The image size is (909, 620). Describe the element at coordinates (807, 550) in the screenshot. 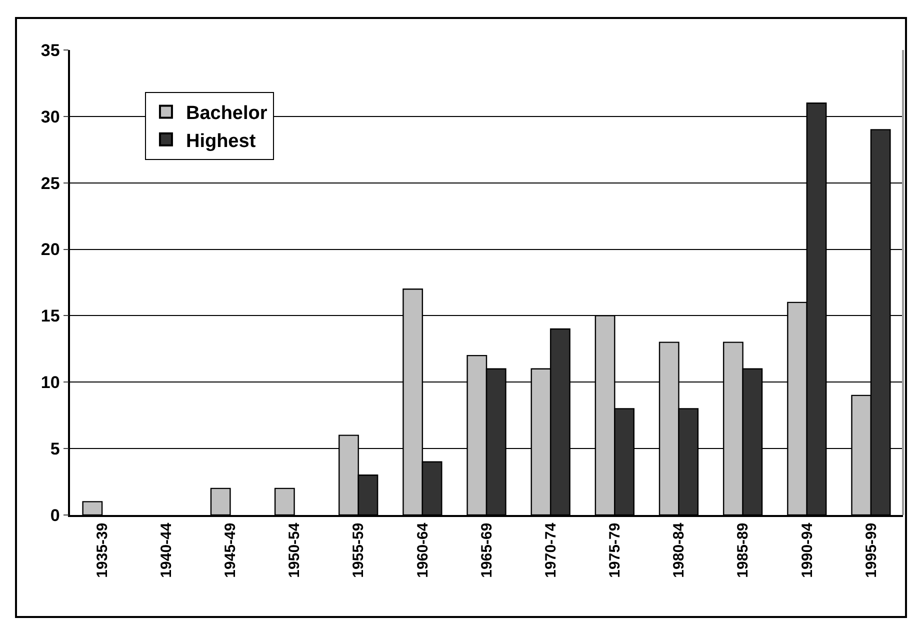

I see `x-tick-label: 1990-94` at that location.